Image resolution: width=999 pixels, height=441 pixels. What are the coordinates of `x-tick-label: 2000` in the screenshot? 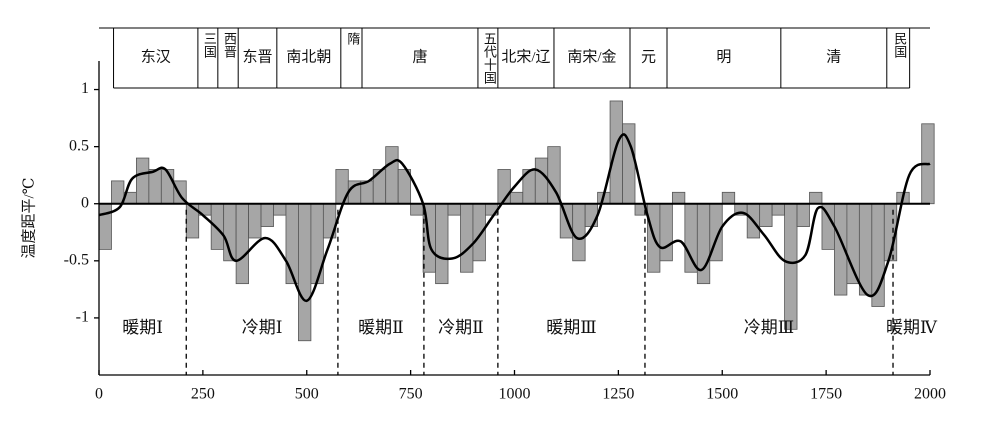 It's located at (930, 394).